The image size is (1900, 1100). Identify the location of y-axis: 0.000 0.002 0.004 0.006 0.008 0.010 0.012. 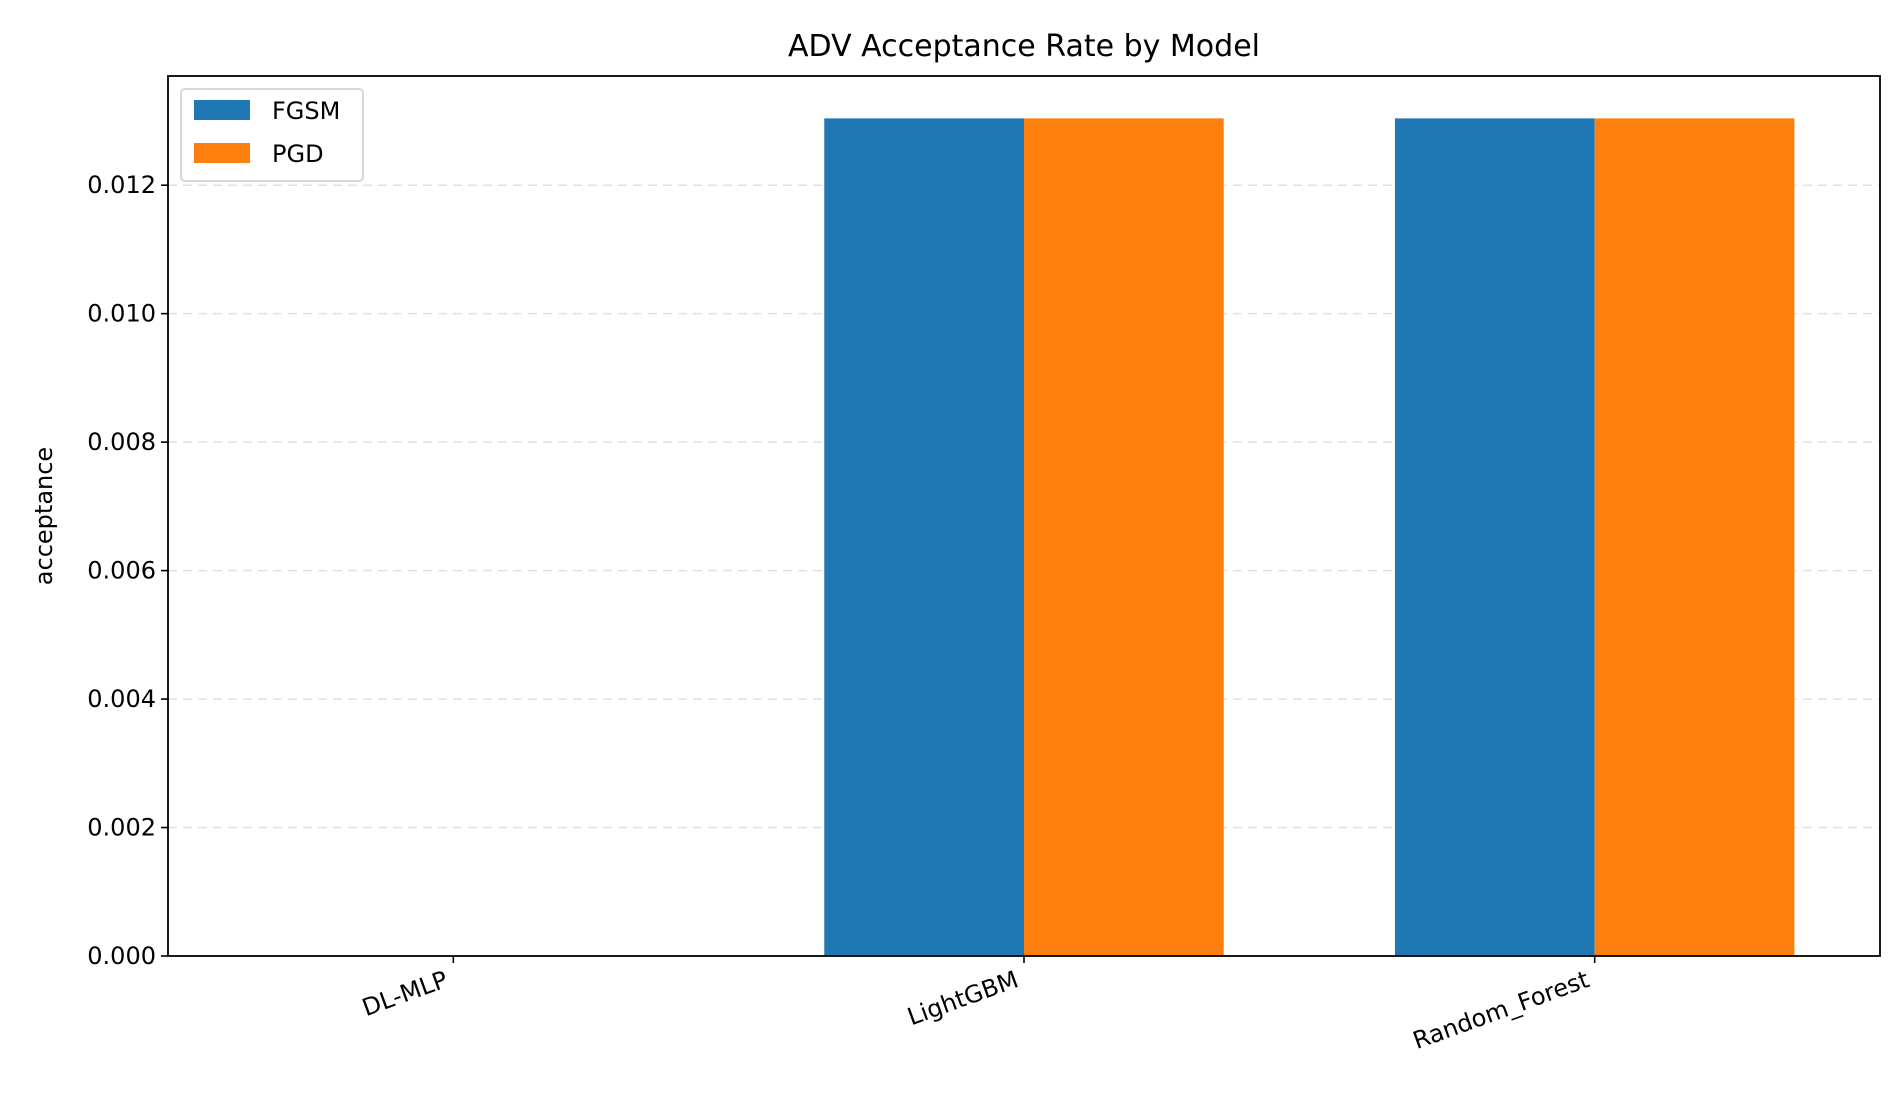
(127, 570).